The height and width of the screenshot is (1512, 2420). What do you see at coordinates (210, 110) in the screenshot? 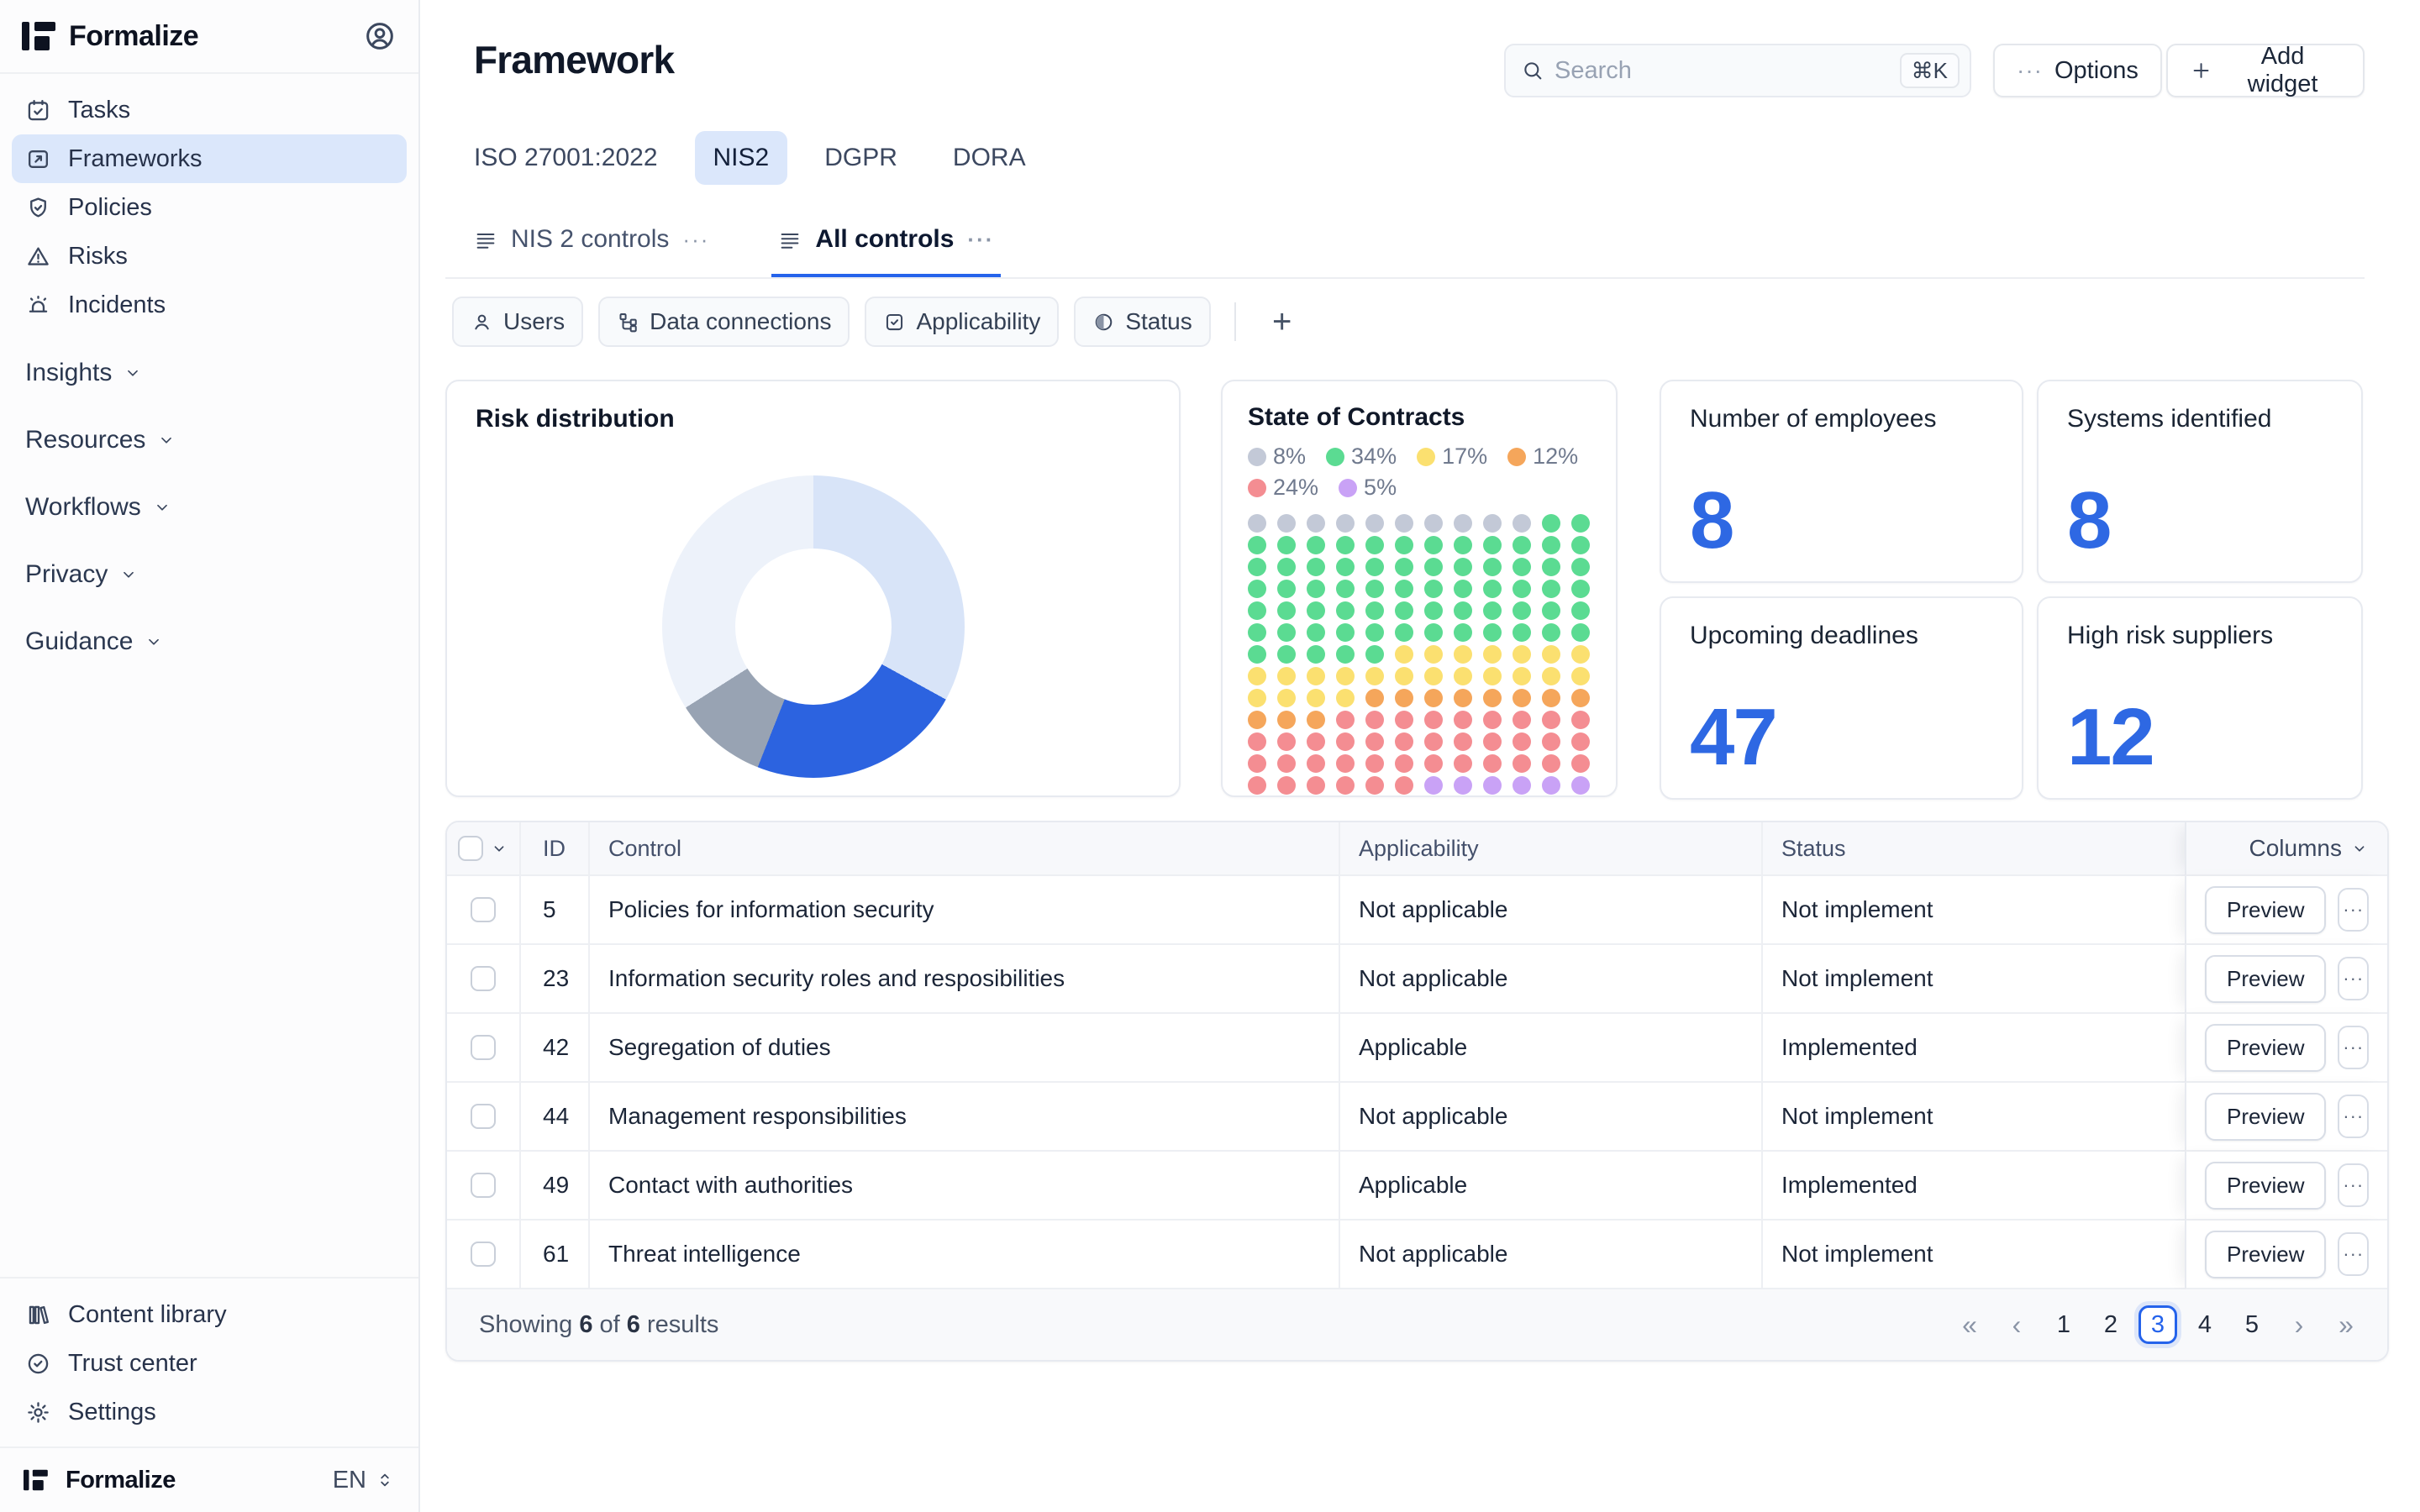
I see `sidebar-item-tasks: Tasks` at bounding box center [210, 110].